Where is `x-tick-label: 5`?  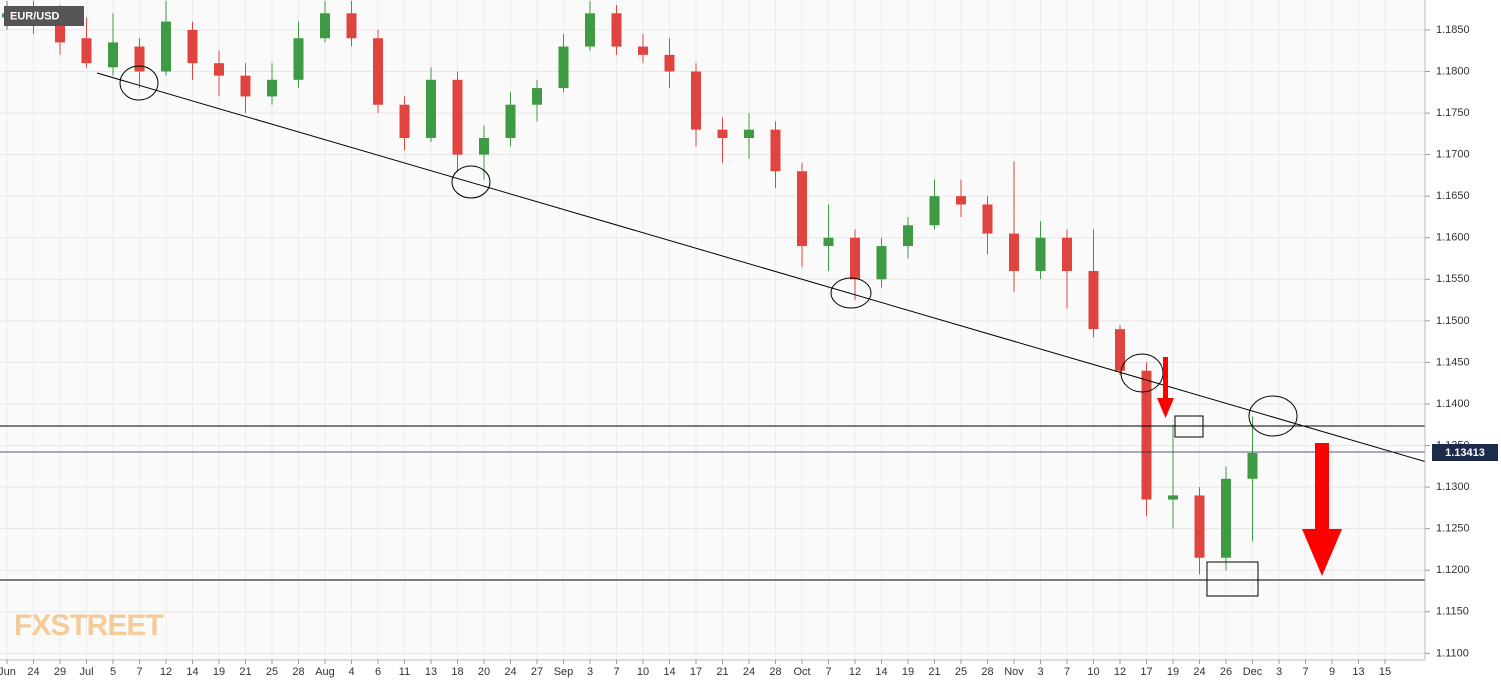 x-tick-label: 5 is located at coordinates (113, 672).